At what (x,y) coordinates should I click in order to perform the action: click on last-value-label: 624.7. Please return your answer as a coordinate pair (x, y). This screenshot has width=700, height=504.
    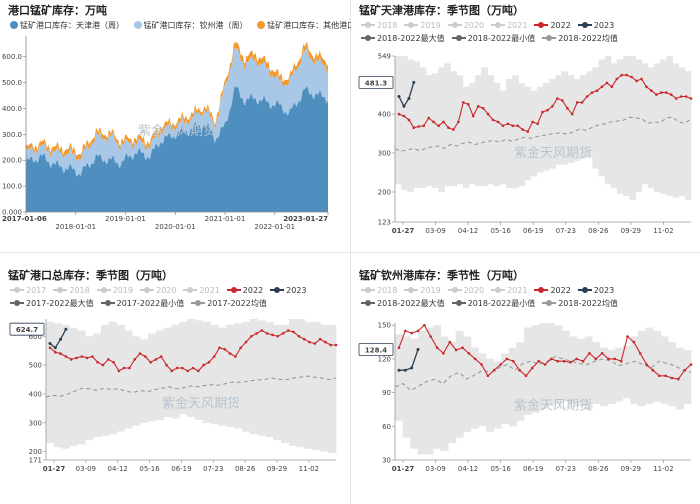
    Looking at the image, I should click on (27, 330).